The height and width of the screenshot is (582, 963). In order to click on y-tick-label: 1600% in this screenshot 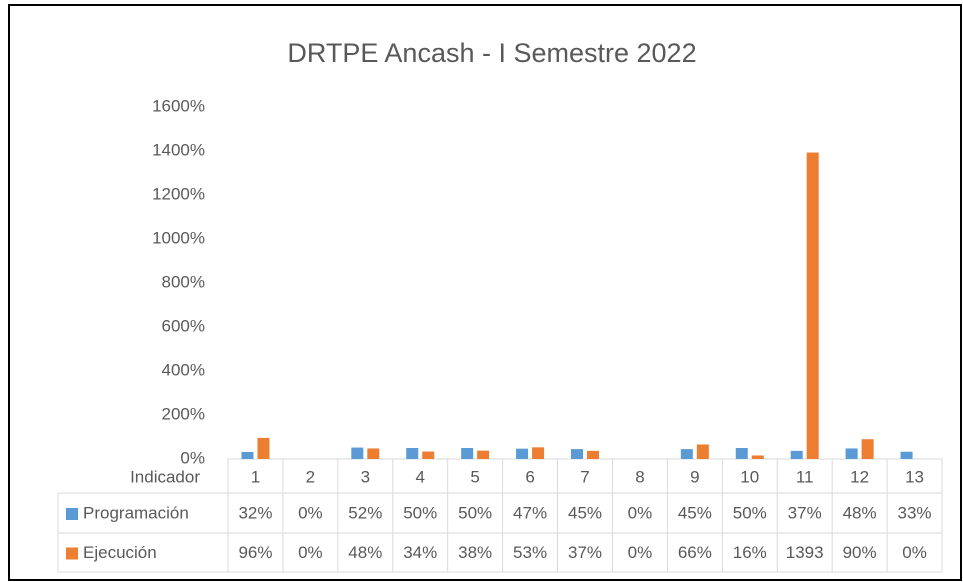, I will do `click(178, 105)`.